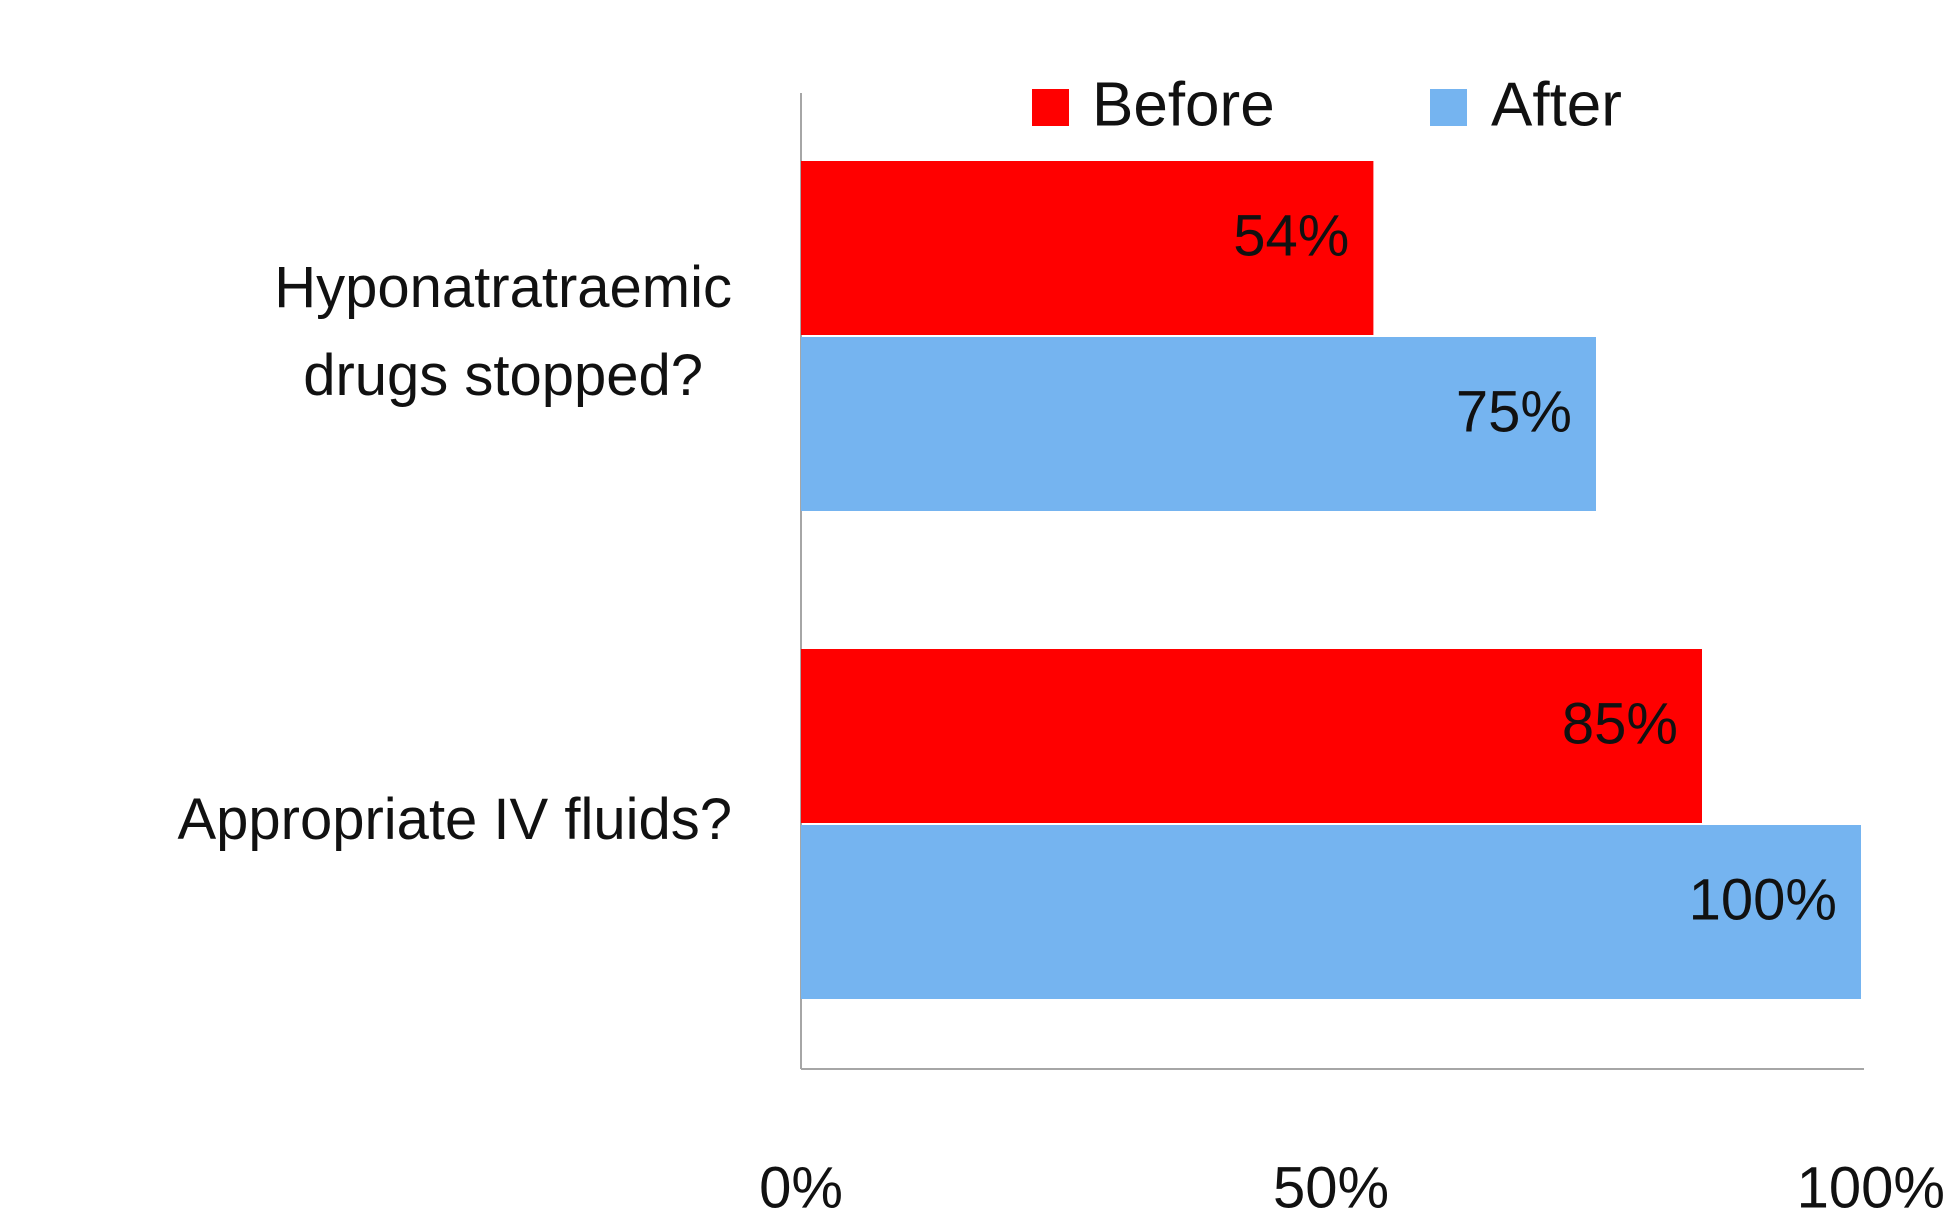 Image resolution: width=1945 pixels, height=1222 pixels. Describe the element at coordinates (1183, 104) in the screenshot. I see `legend-label: Before` at that location.